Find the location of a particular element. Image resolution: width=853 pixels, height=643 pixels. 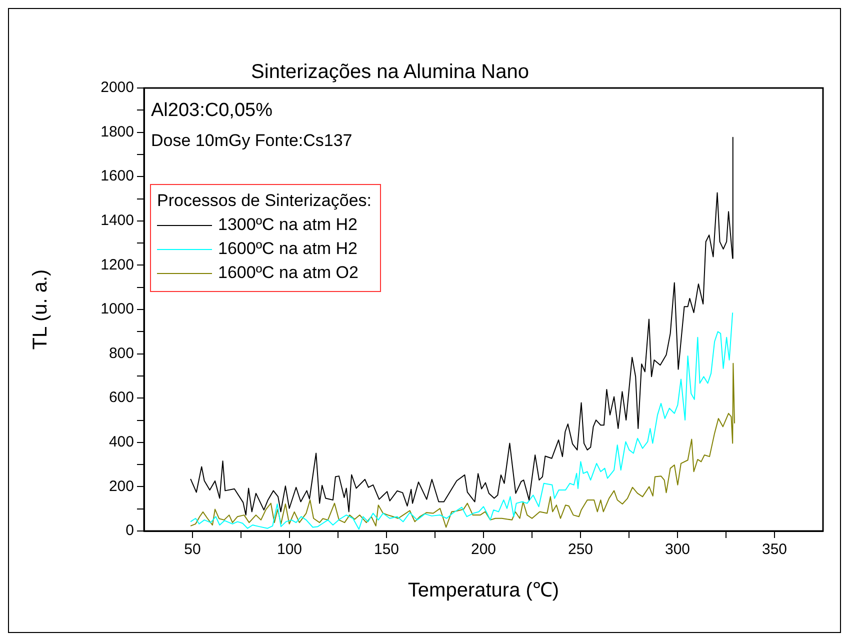

x-axis-title: Temperatura (℃) is located at coordinates (484, 591).